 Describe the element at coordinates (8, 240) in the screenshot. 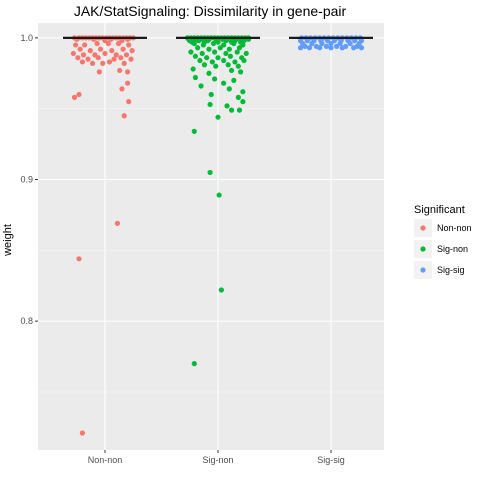

I see `y-axis-label: weight` at that location.